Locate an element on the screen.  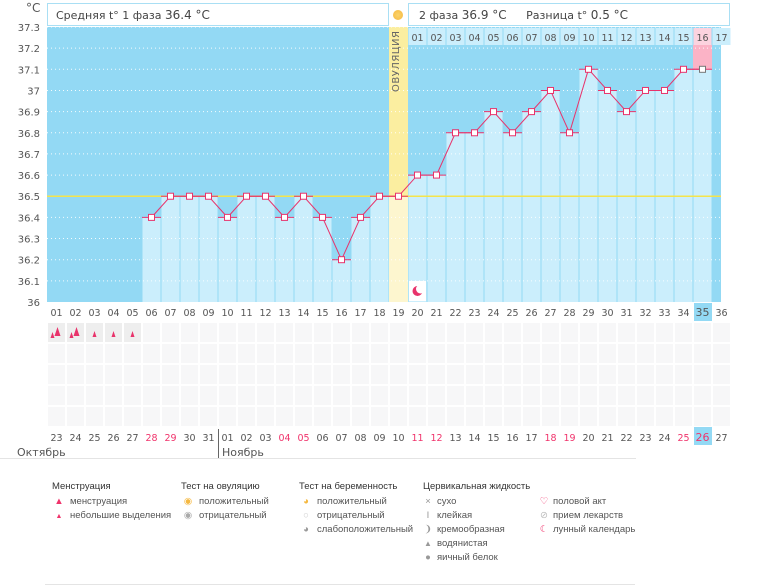
calendar-date-label: 02 is located at coordinates (246, 438).